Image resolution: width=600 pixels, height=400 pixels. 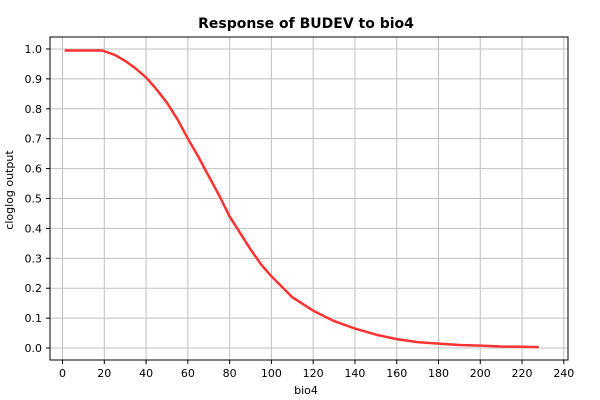 What do you see at coordinates (34, 169) in the screenshot?
I see `y-tick-label: 0.6` at bounding box center [34, 169].